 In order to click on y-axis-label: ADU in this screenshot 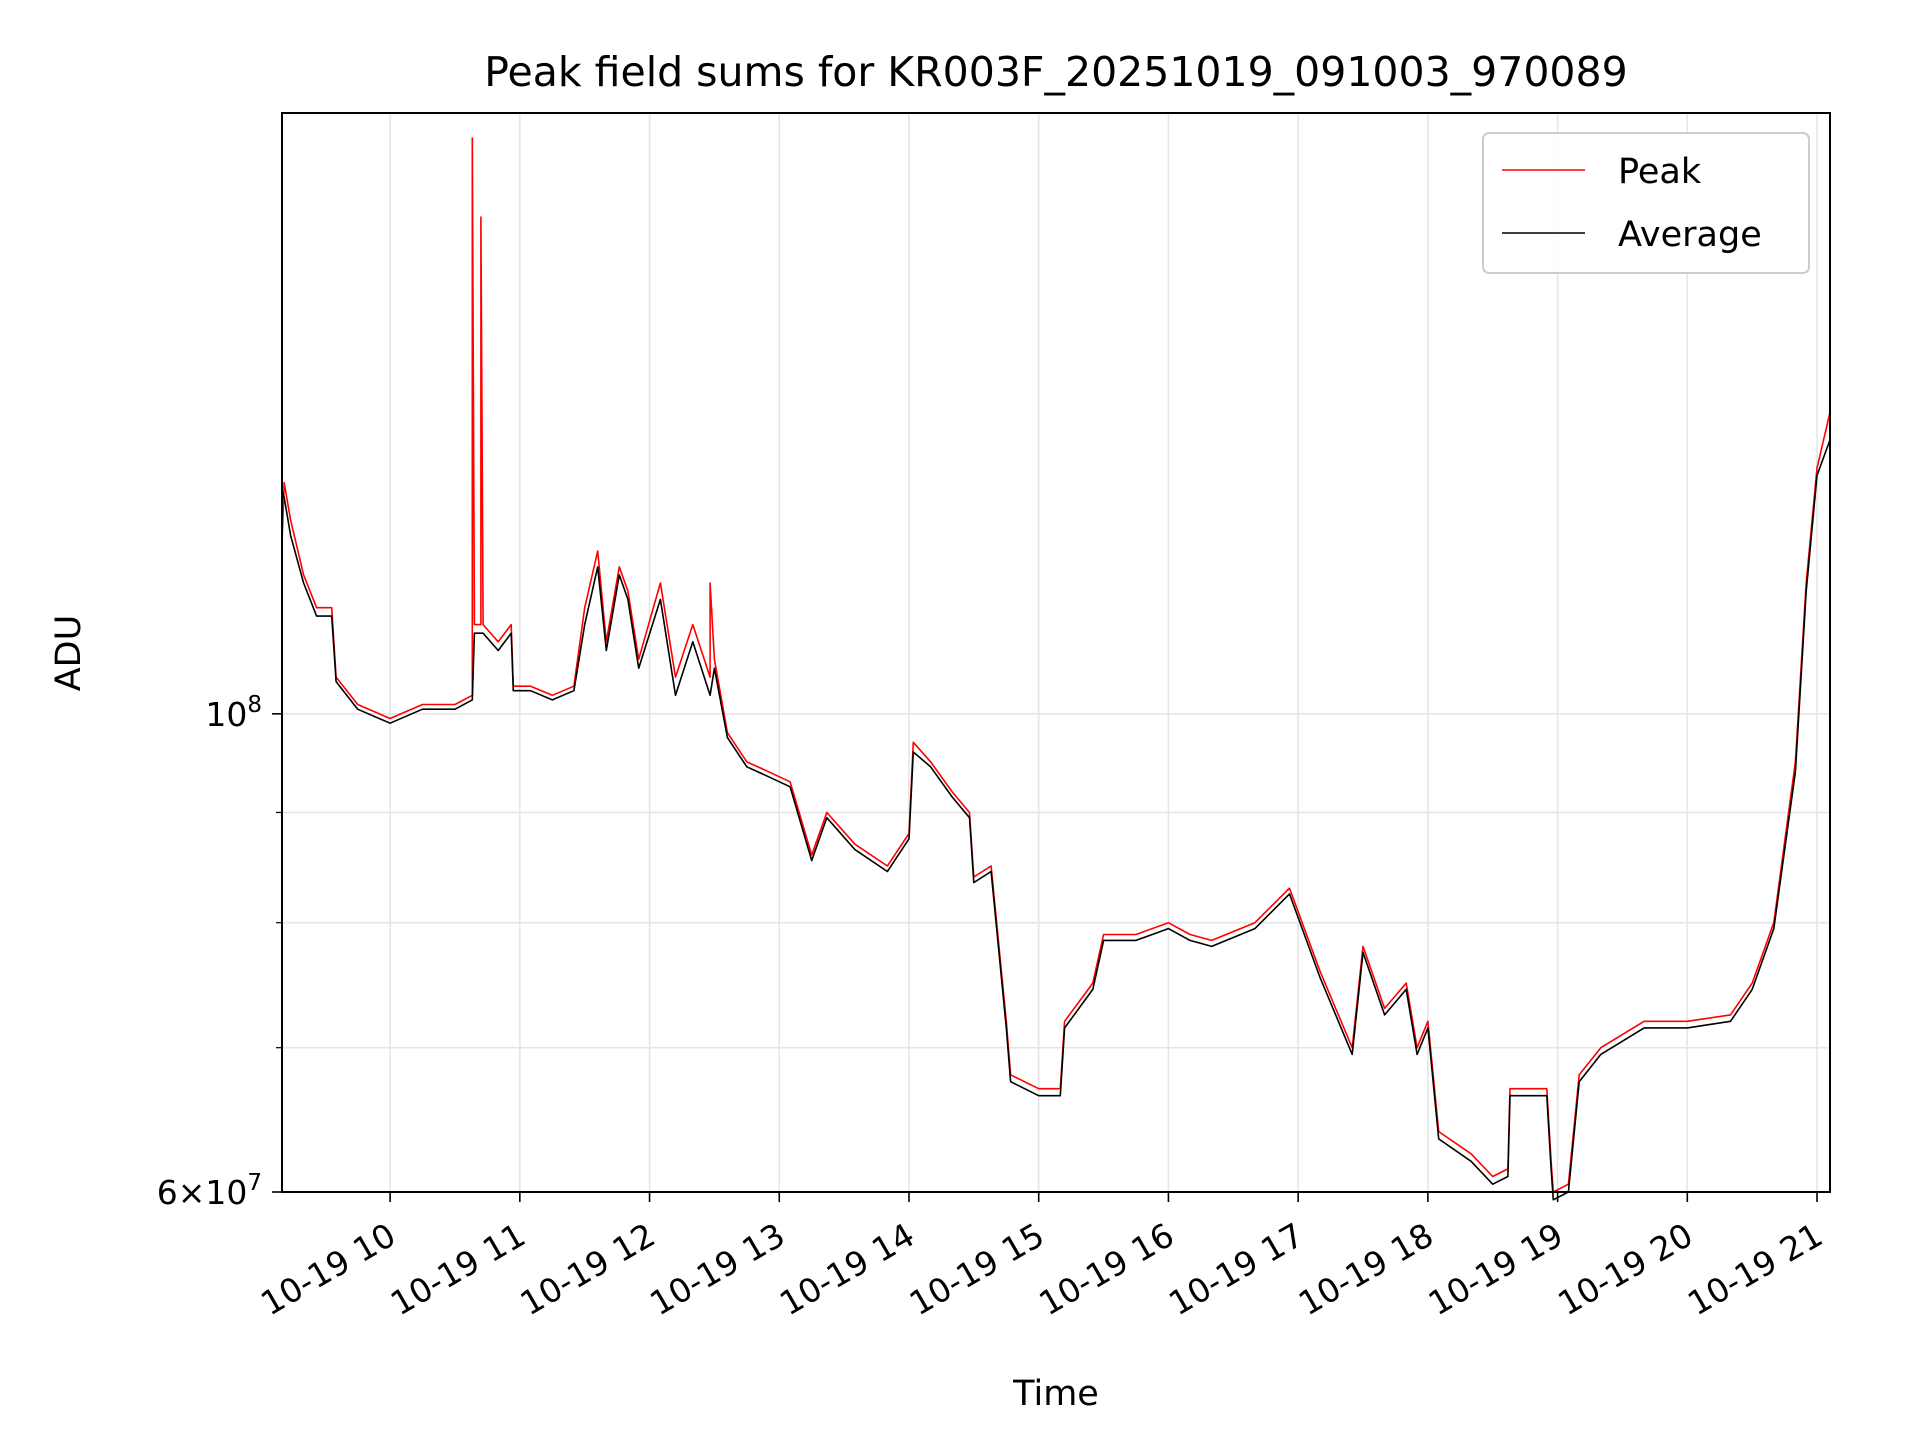, I will do `click(69, 653)`.